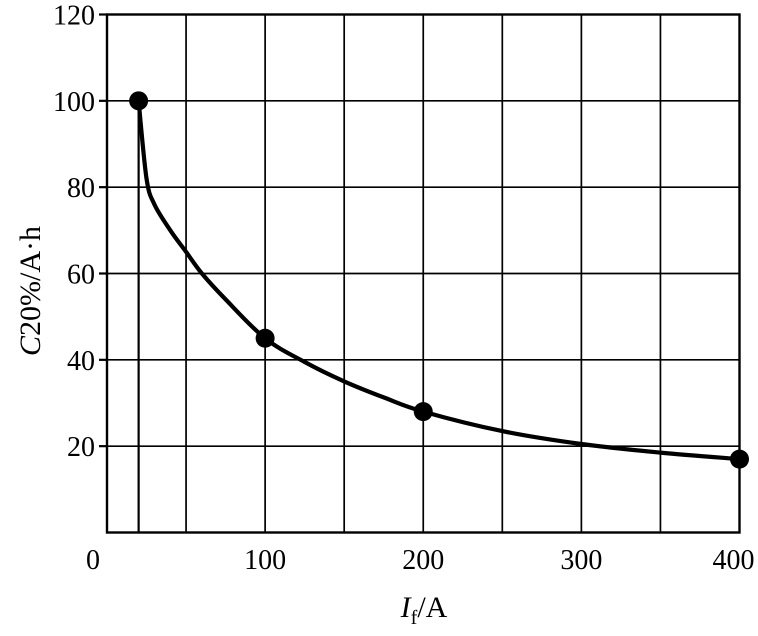  I want to click on x-tick-label-4: 400, so click(734, 560).